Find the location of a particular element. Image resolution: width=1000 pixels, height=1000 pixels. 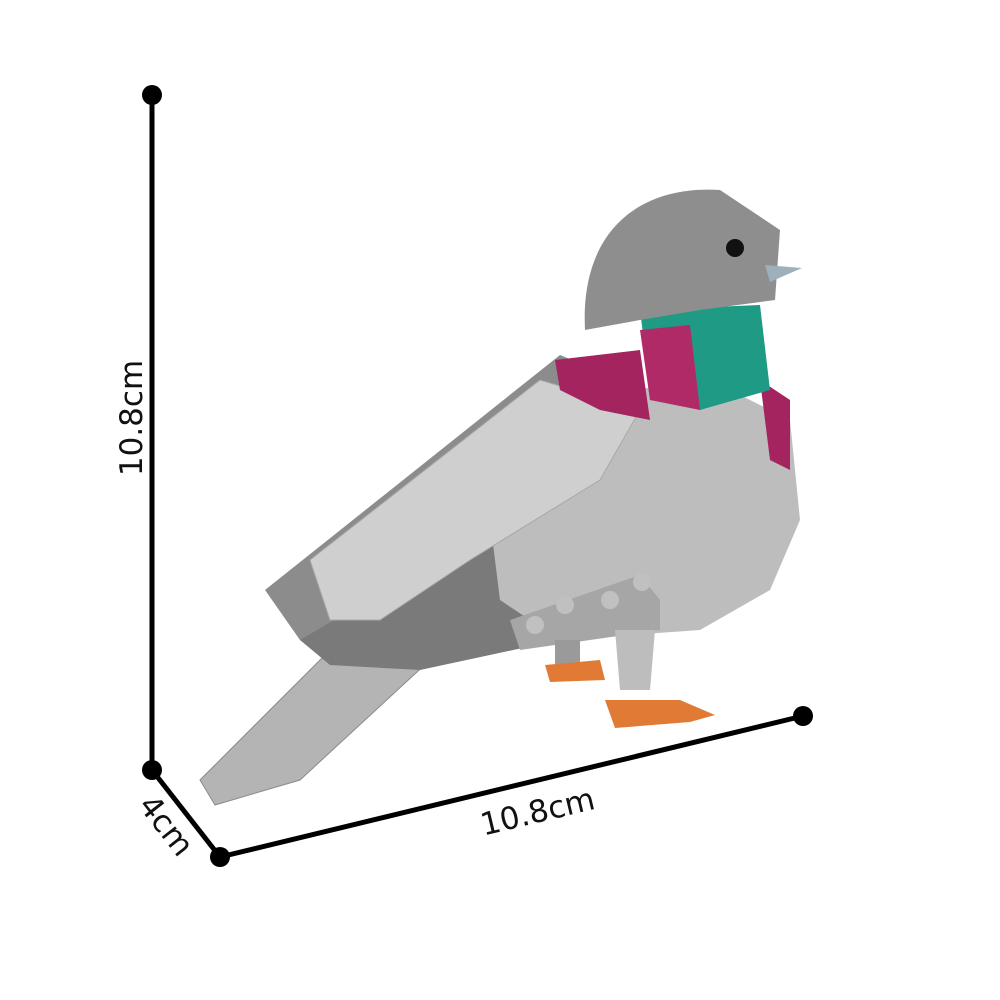

beak is located at coordinates (783, 273).